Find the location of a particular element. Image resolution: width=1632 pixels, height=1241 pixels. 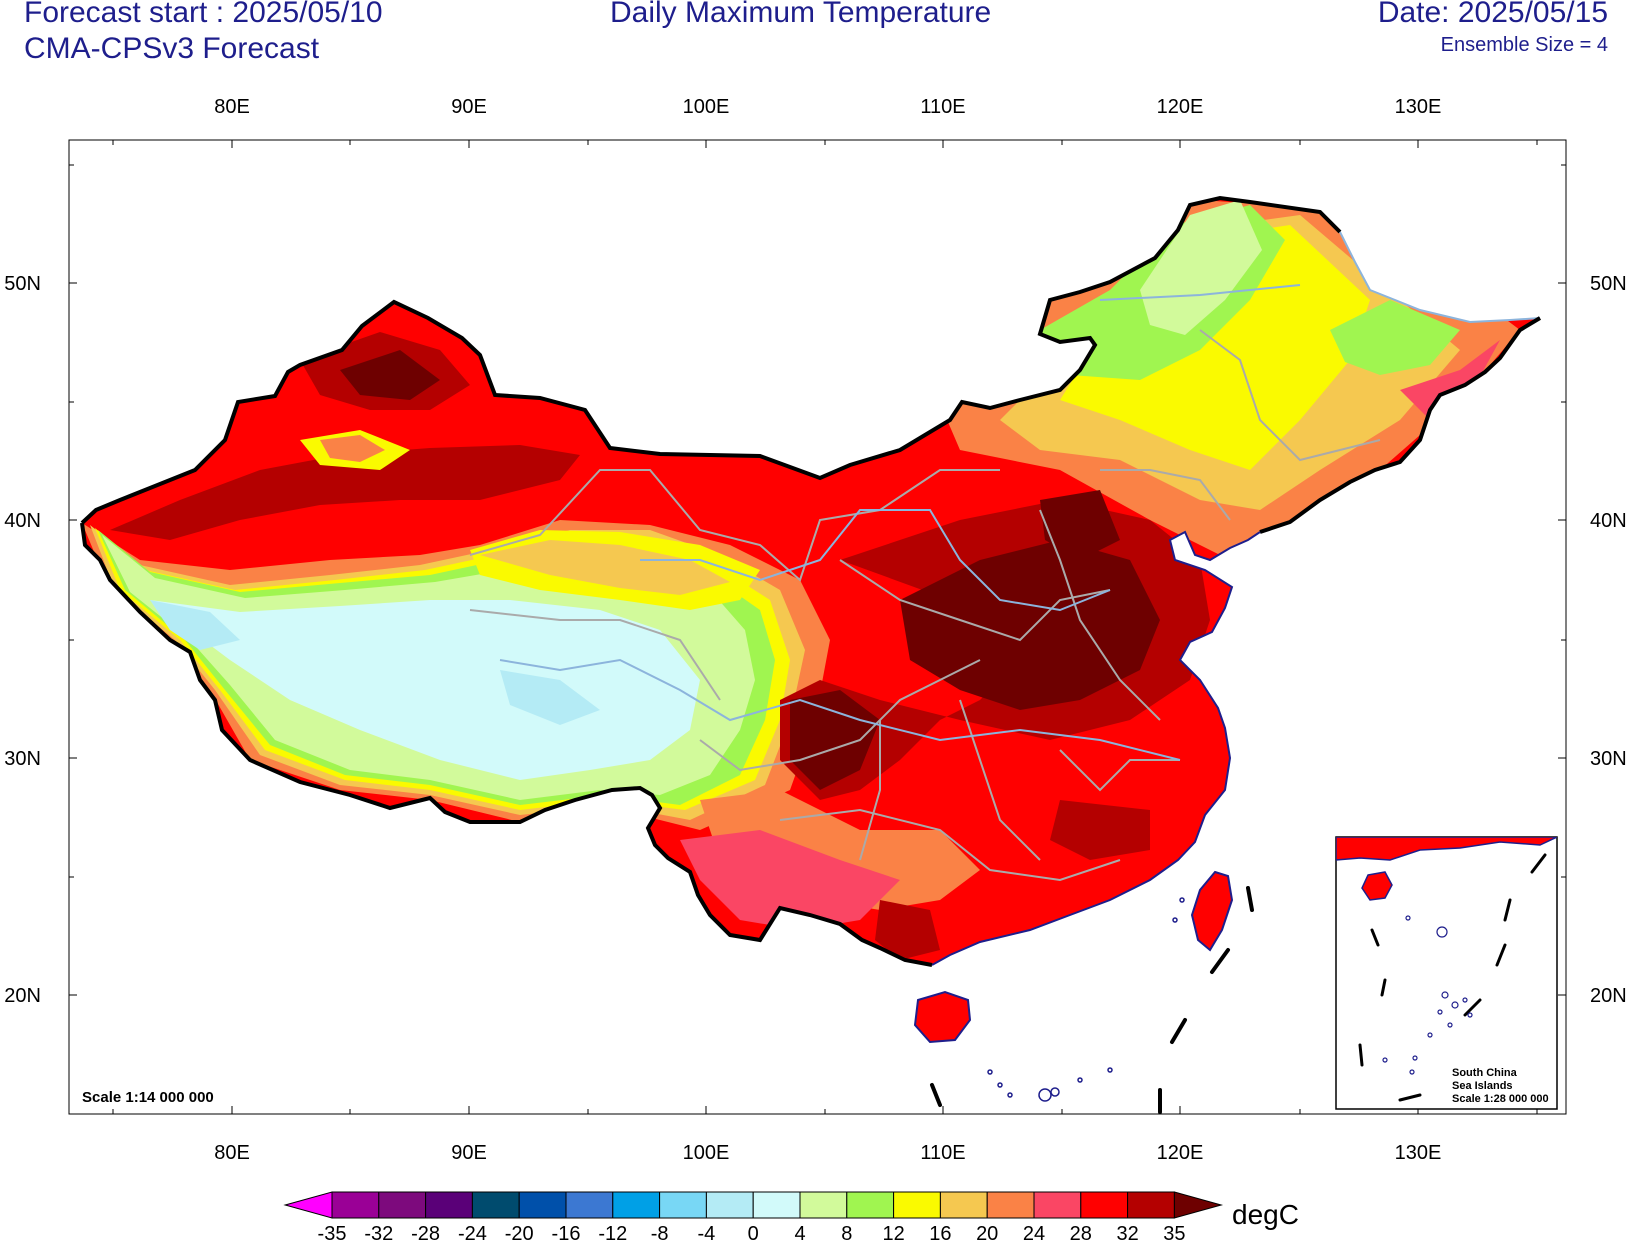

lat-labels-left: 50N 40N 30N 20N is located at coordinates (22, 640).